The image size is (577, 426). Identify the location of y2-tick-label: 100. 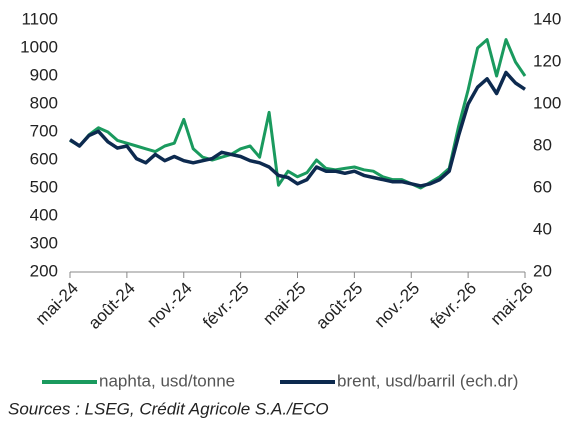
(547, 102).